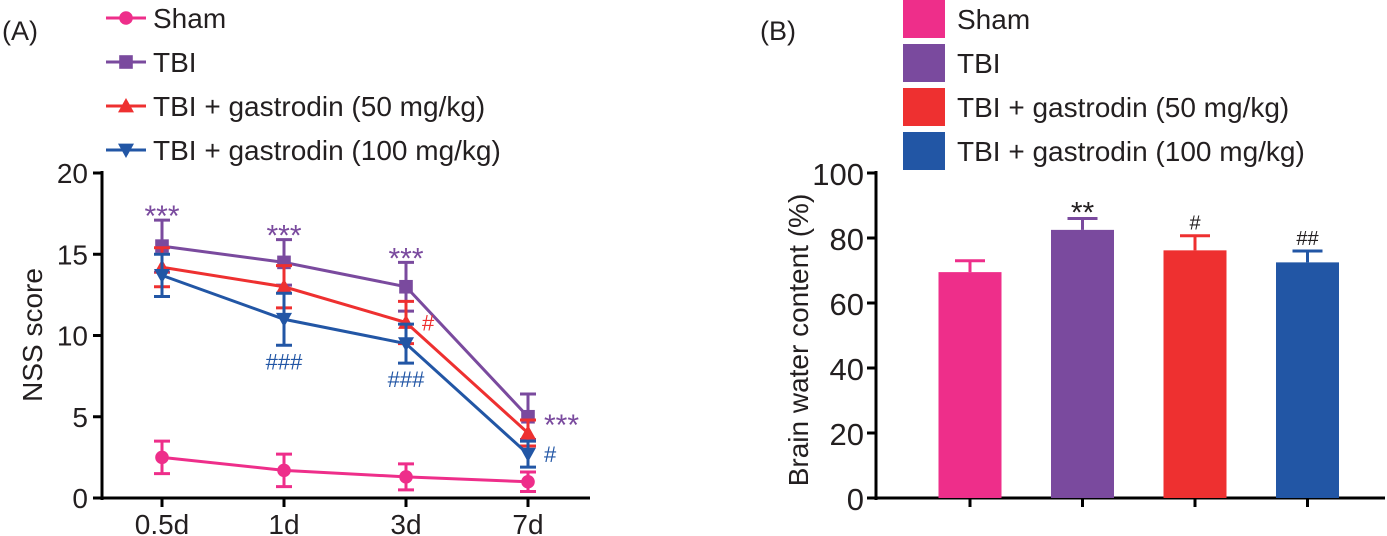  I want to click on y-axis-label-b: Brain water content (%), so click(798, 340).